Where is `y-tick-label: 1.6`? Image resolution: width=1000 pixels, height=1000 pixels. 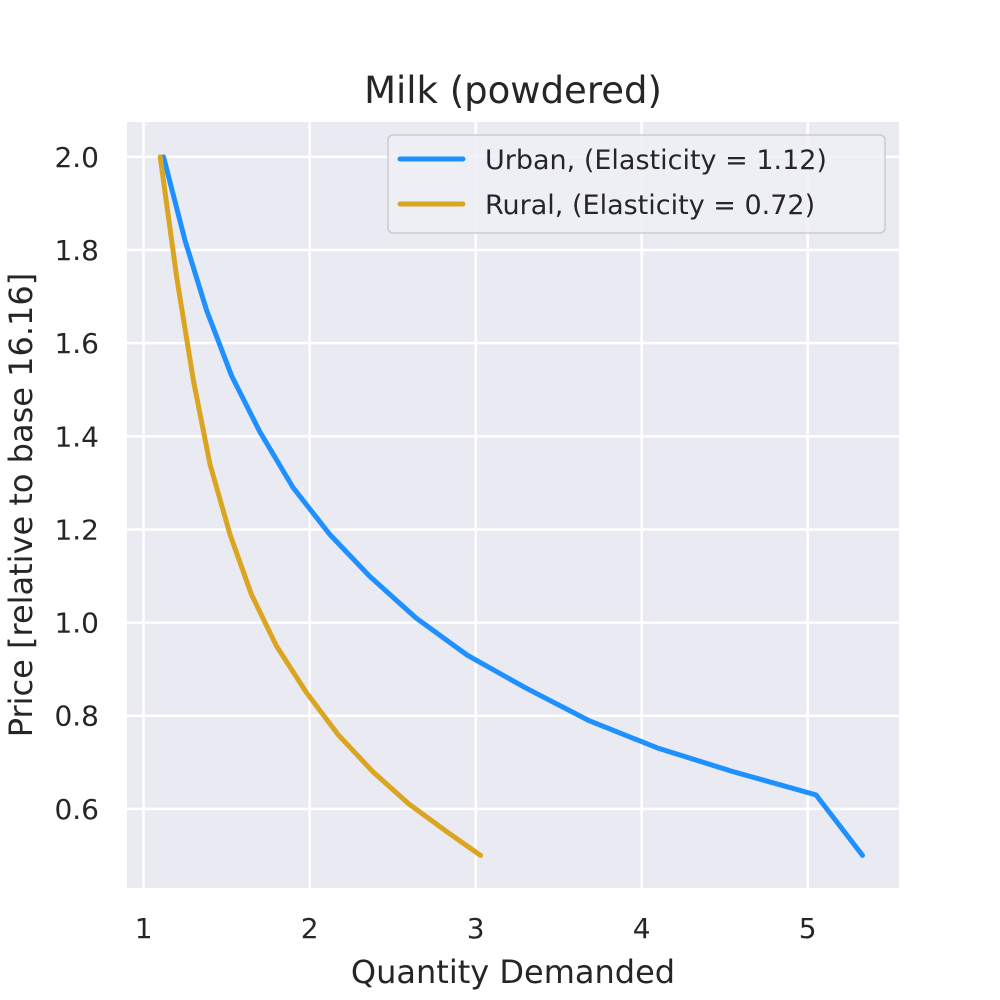
y-tick-label: 1.6 is located at coordinates (76, 343).